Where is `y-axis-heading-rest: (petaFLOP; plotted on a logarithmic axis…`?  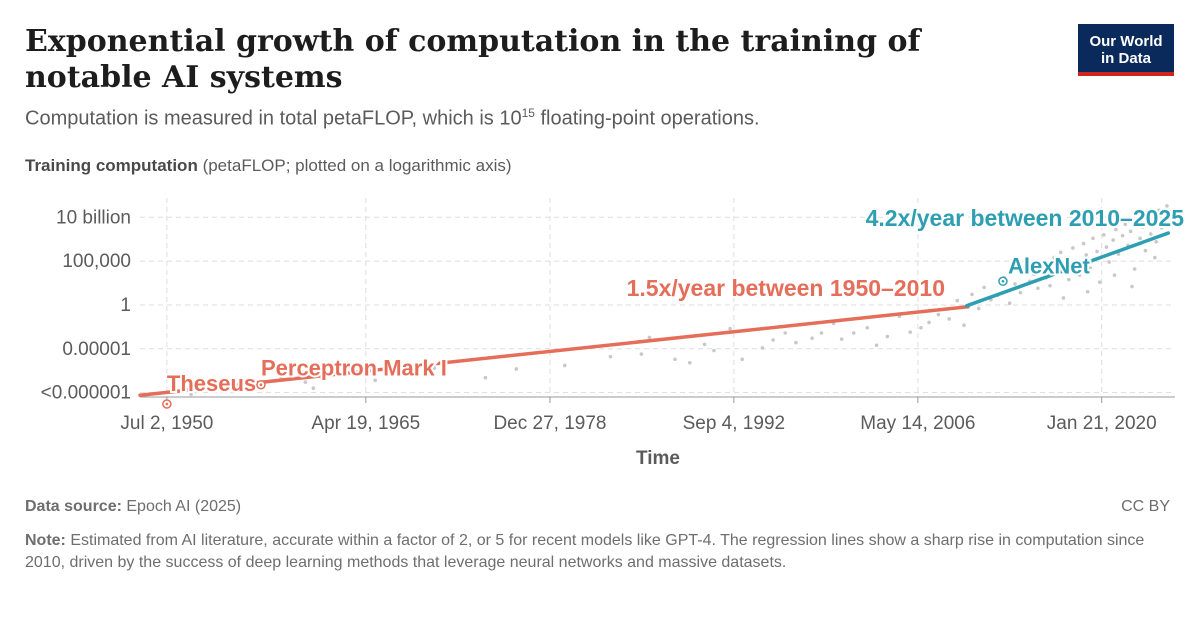
y-axis-heading-rest: (petaFLOP; plotted on a logarithmic axis… is located at coordinates (354, 165).